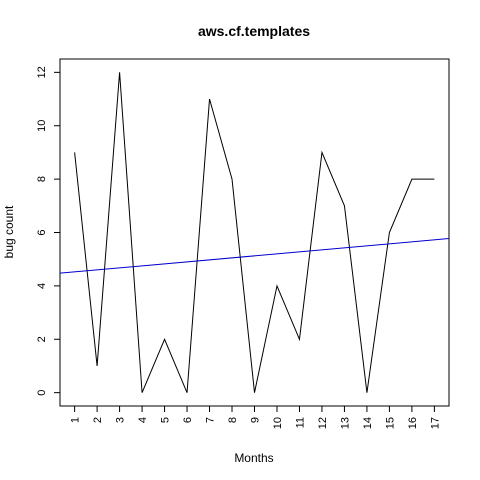 This screenshot has height=480, width=480. What do you see at coordinates (42, 72) in the screenshot?
I see `y-tick-label: 12` at bounding box center [42, 72].